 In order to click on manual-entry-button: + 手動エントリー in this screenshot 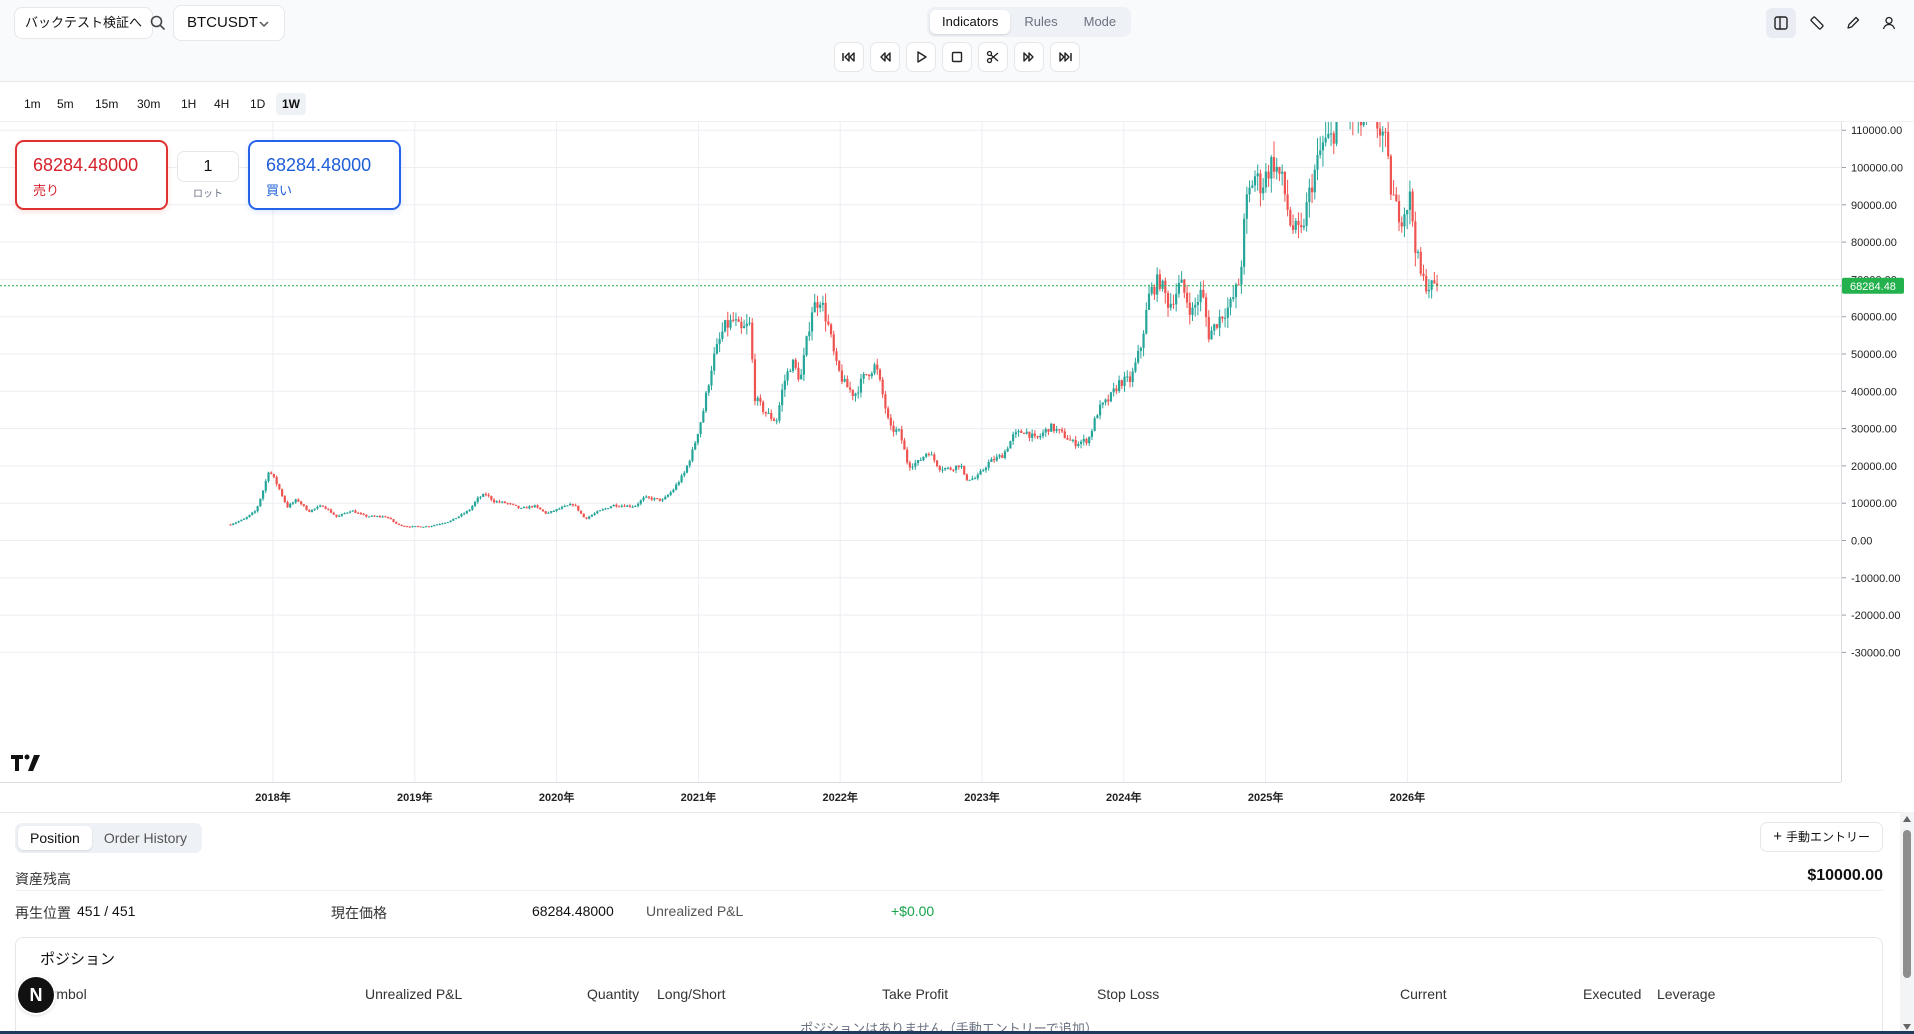, I will do `click(1821, 837)`.